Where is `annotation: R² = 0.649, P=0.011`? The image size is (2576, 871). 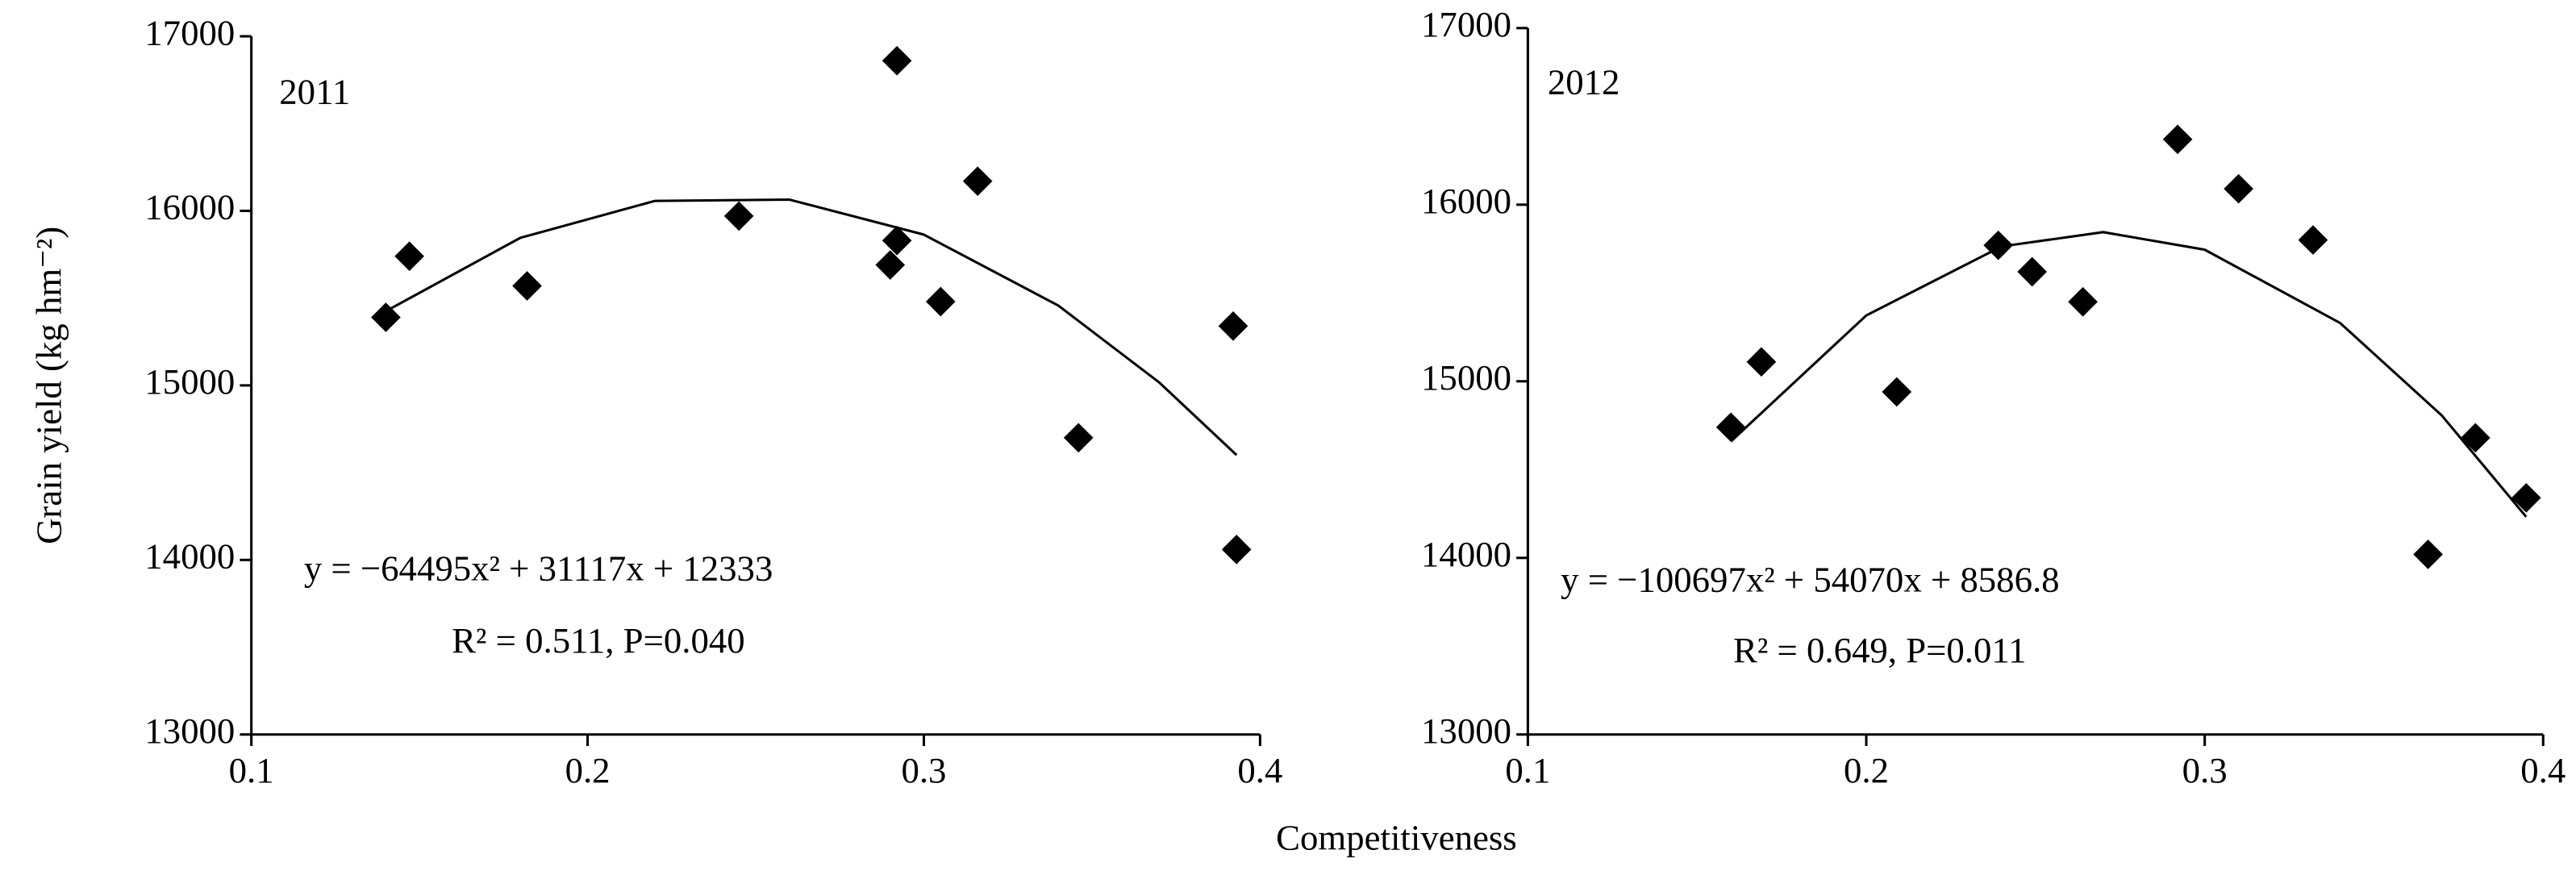 annotation: R² = 0.649, P=0.011 is located at coordinates (1879, 650).